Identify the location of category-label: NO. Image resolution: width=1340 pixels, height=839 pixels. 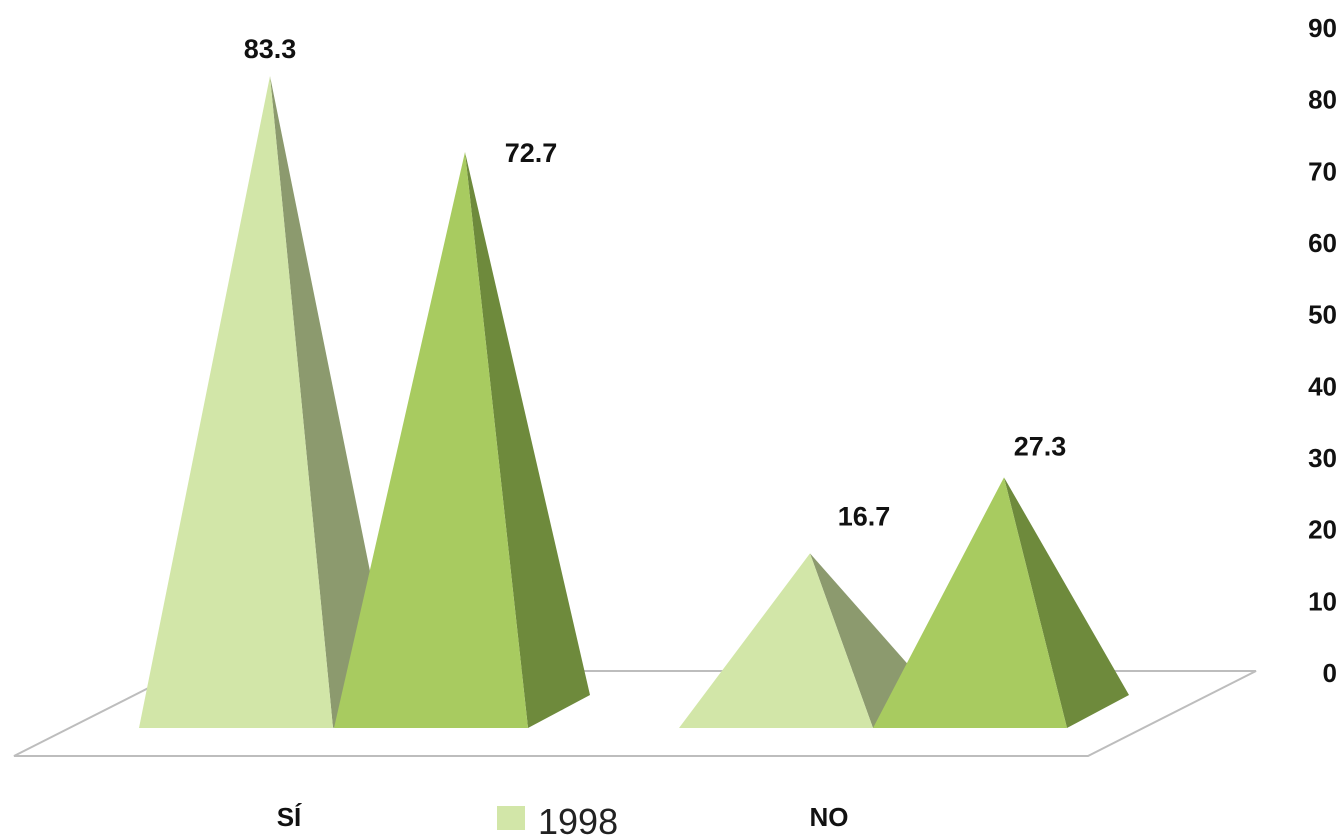
(829, 817).